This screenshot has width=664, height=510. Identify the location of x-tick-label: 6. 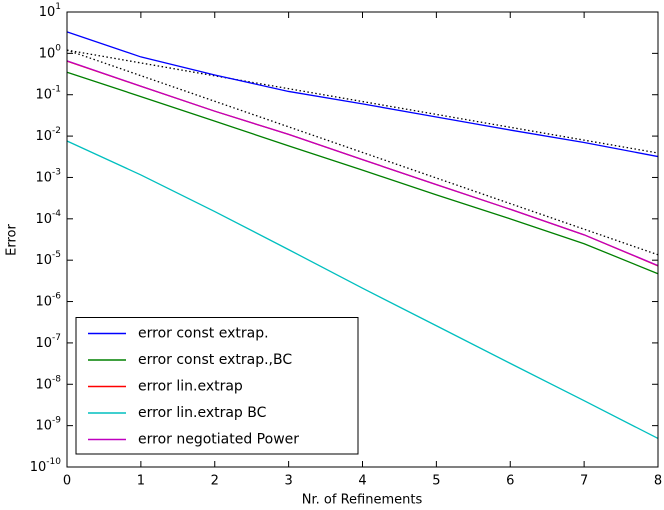
(510, 481).